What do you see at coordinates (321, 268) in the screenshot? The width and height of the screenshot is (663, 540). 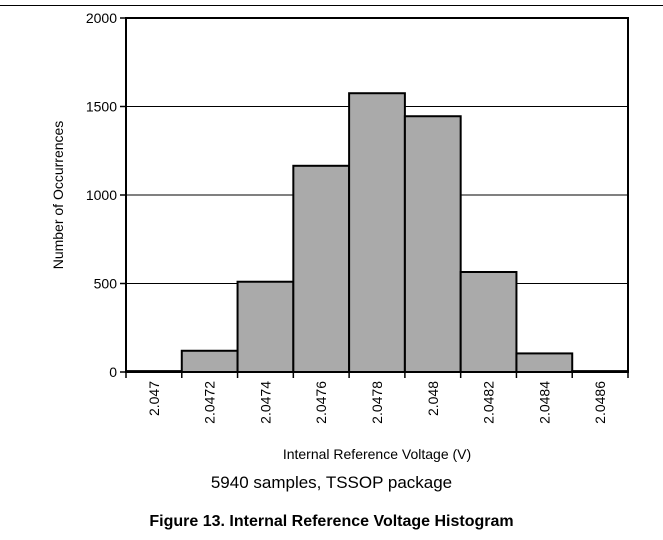 I see `bar-2.0476` at bounding box center [321, 268].